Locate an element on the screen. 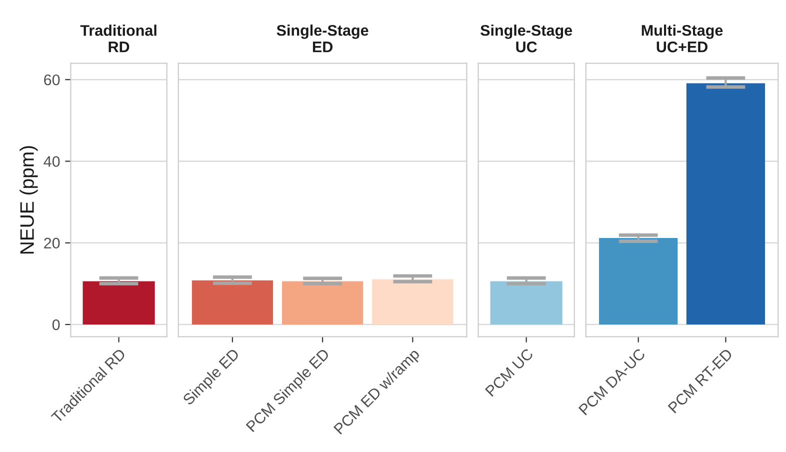 The height and width of the screenshot is (452, 786). chart-title: Single-Stage ED is located at coordinates (322, 38).